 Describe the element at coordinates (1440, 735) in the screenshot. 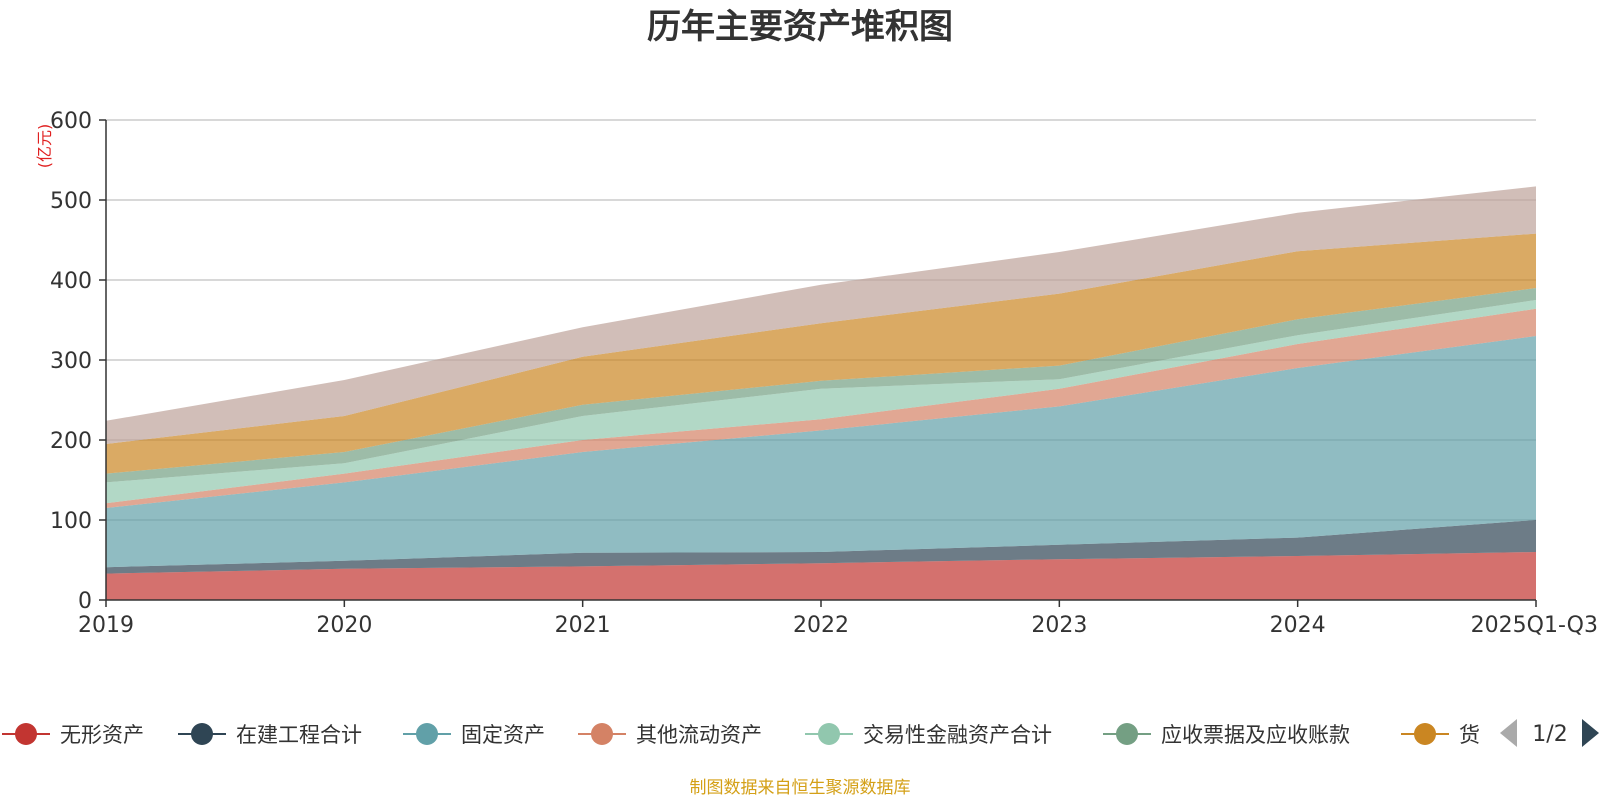

I see `legend-item: 货` at that location.